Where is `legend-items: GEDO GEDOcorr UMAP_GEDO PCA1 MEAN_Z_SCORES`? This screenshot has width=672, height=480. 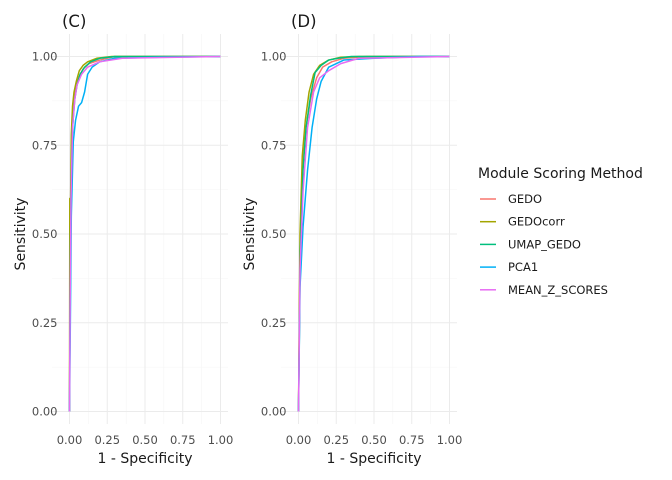
legend-items: GEDO GEDOcorr UMAP_GEDO PCA1 MEAN_Z_SCORES is located at coordinates (544, 244).